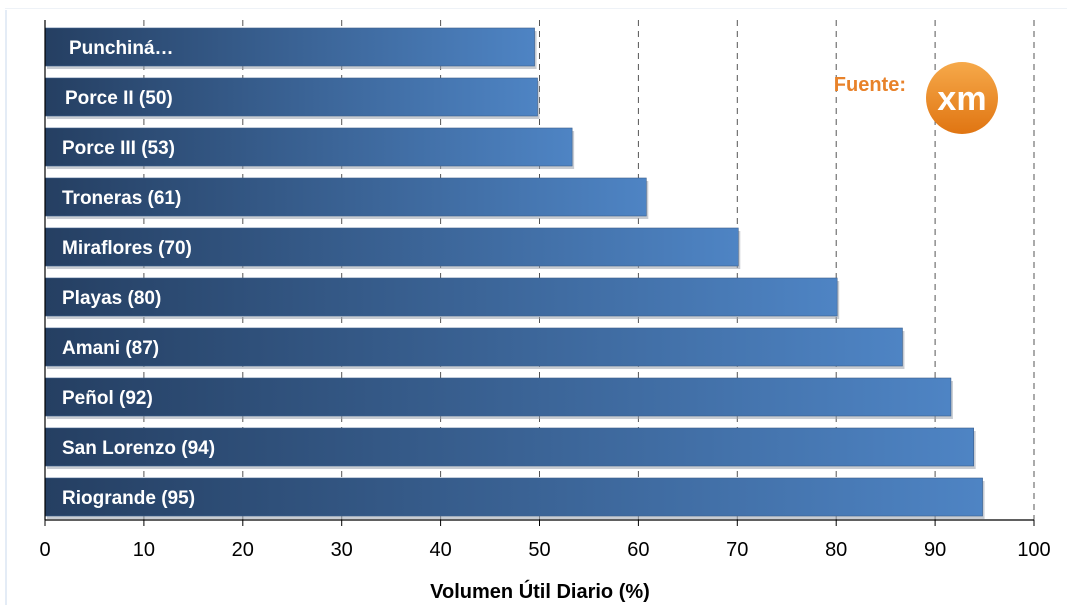 This screenshot has height=614, width=1074. I want to click on x-tick-label: 10, so click(144, 550).